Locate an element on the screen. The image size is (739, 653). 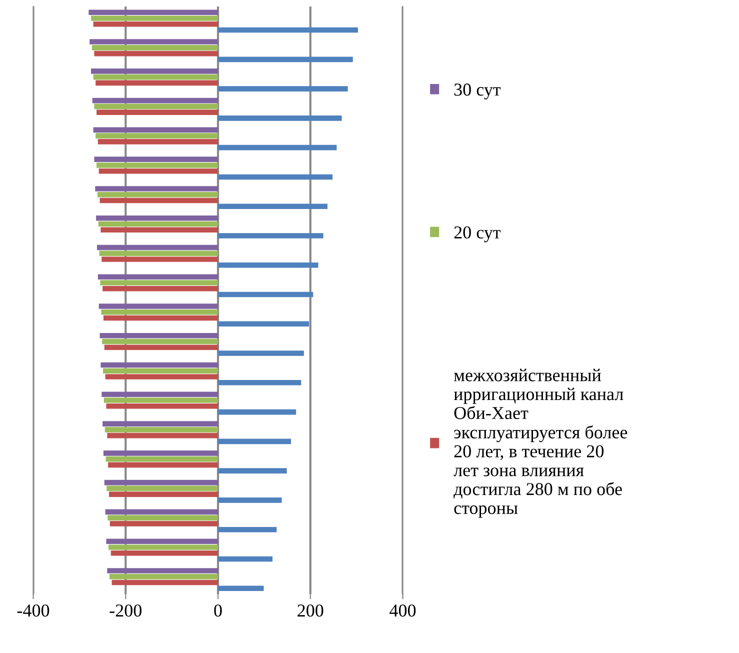
legend-label: 30 сут is located at coordinates (477, 92).